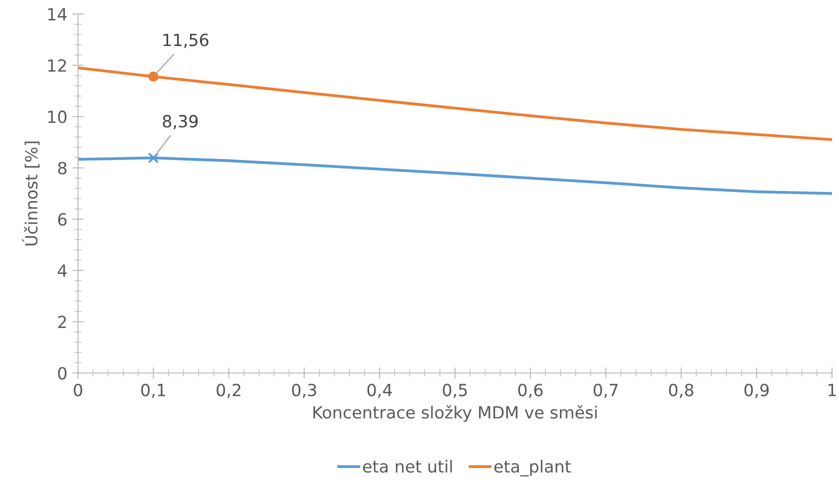  What do you see at coordinates (62, 219) in the screenshot?
I see `y-tick-label: 6` at bounding box center [62, 219].